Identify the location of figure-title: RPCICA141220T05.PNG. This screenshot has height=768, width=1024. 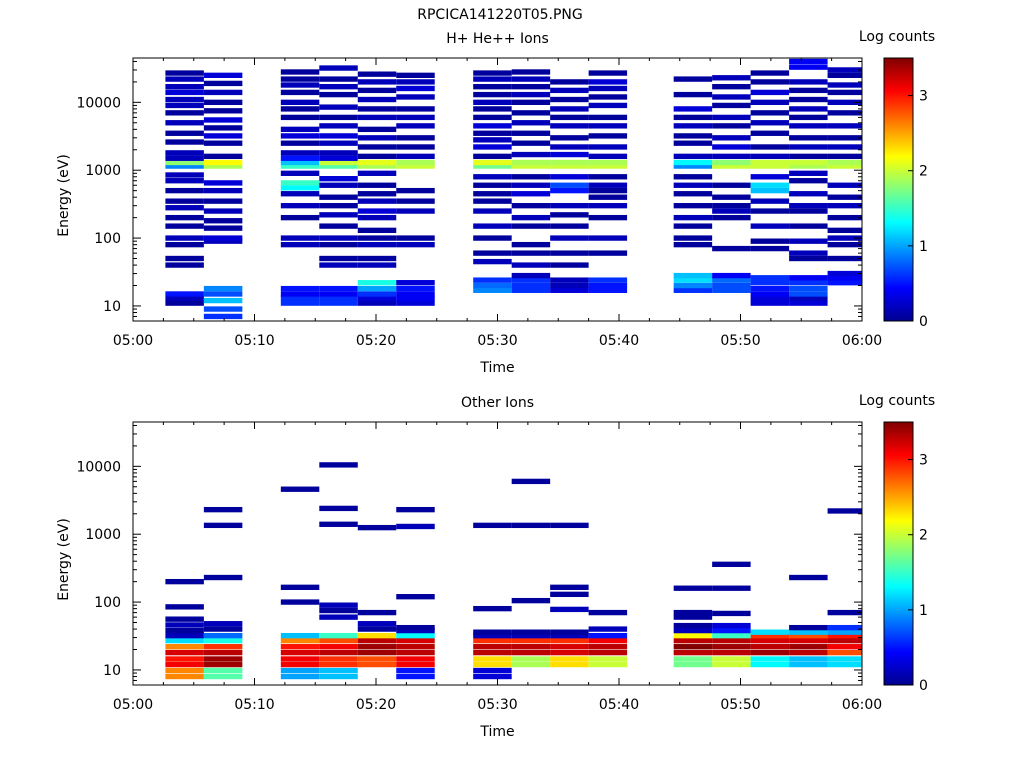
(500, 15).